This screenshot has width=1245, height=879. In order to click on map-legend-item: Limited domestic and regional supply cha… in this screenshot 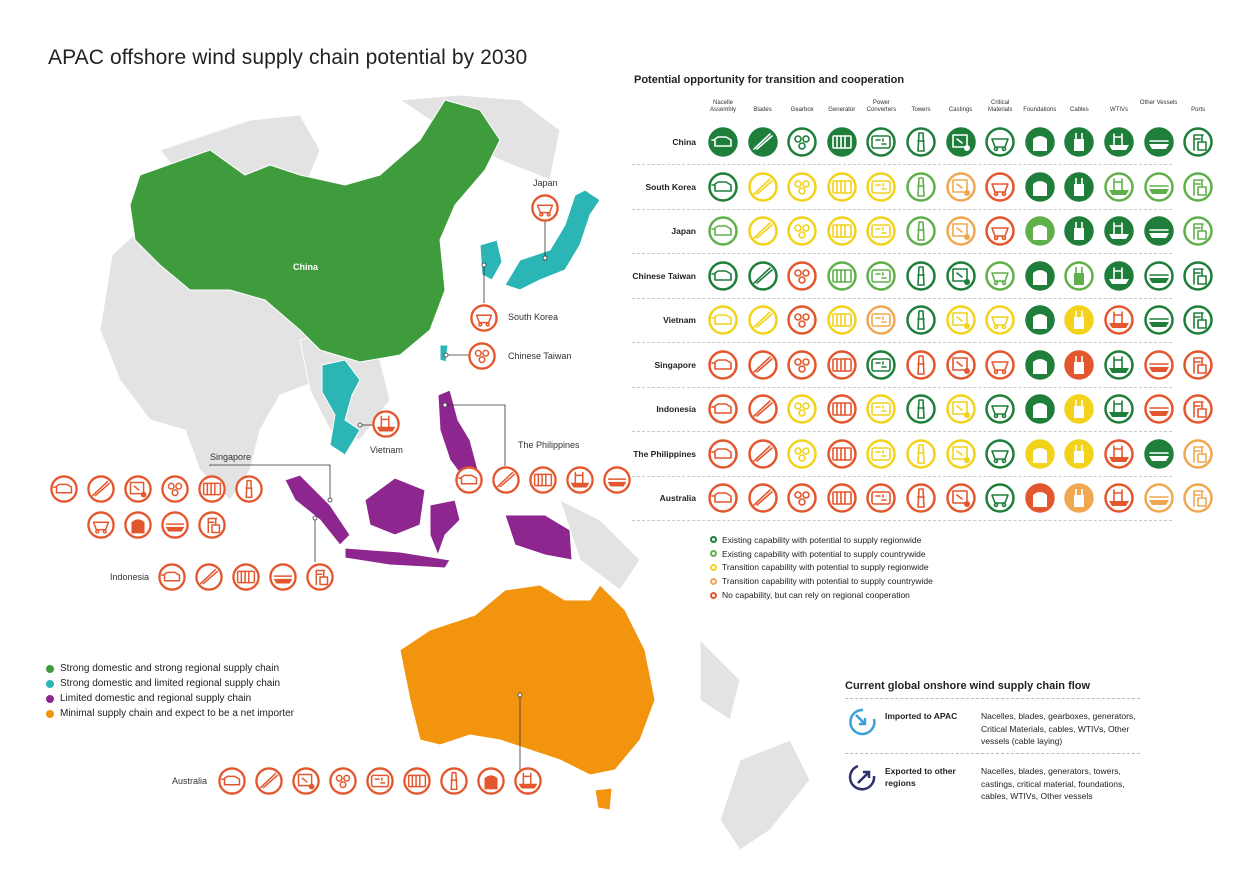, I will do `click(170, 698)`.